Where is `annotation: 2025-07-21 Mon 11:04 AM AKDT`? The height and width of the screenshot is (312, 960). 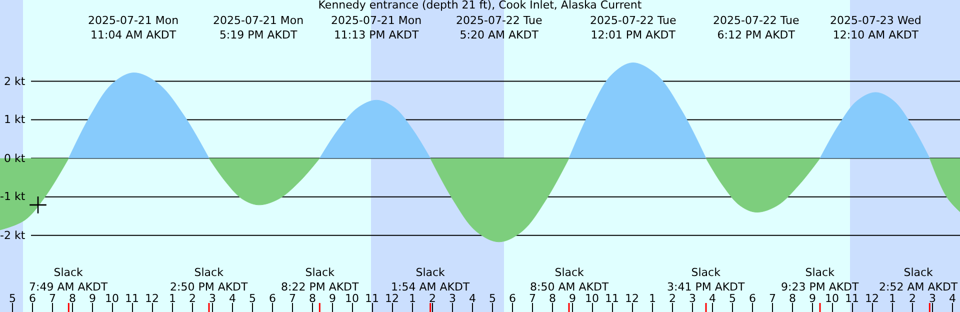 annotation: 2025-07-21 Mon 11:04 AM AKDT is located at coordinates (133, 28).